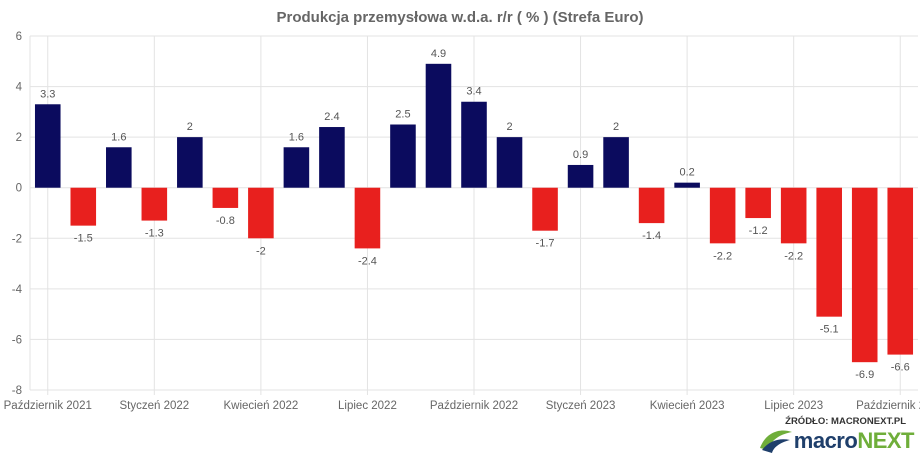  What do you see at coordinates (686, 173) in the screenshot?
I see `data-label: 0.2` at bounding box center [686, 173].